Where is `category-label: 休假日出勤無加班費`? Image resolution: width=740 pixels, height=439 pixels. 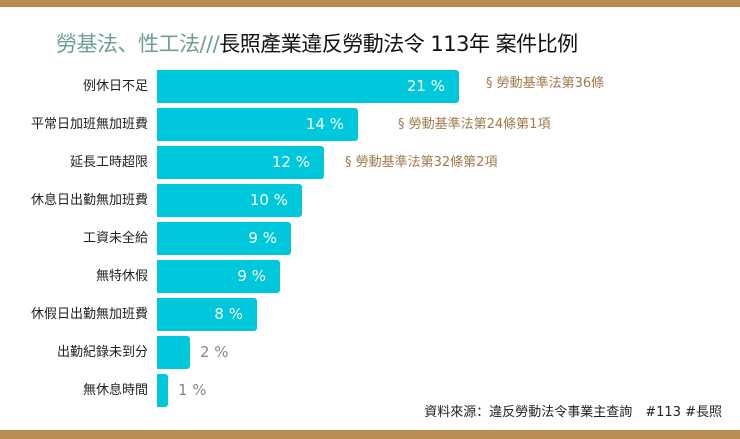
category-label: 休假日出勤無加班費 is located at coordinates (89, 314).